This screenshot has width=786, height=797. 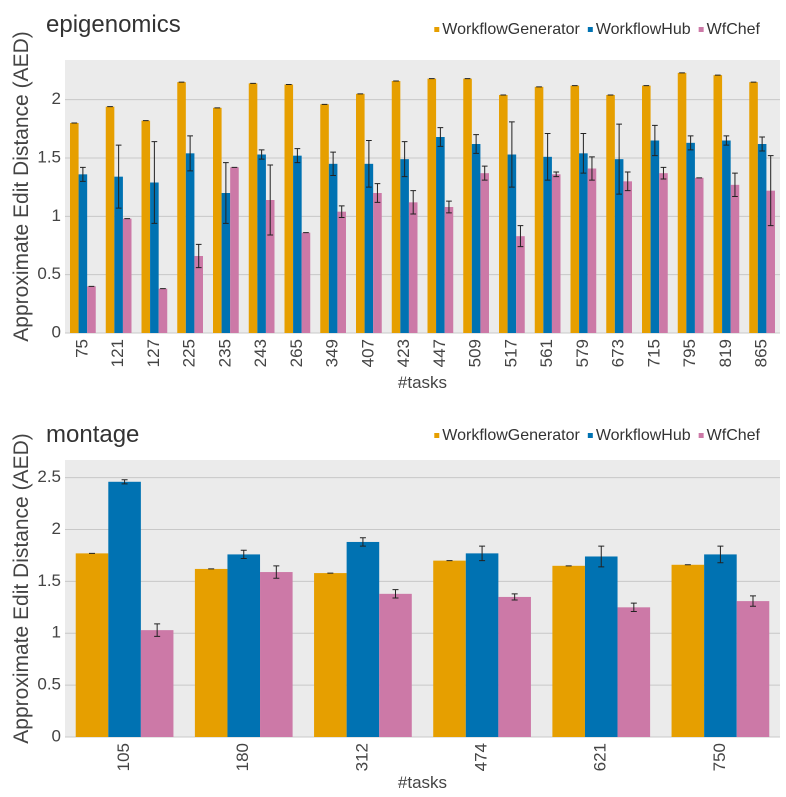 What do you see at coordinates (361, 757) in the screenshot?
I see `x-tick-label: 312` at bounding box center [361, 757].